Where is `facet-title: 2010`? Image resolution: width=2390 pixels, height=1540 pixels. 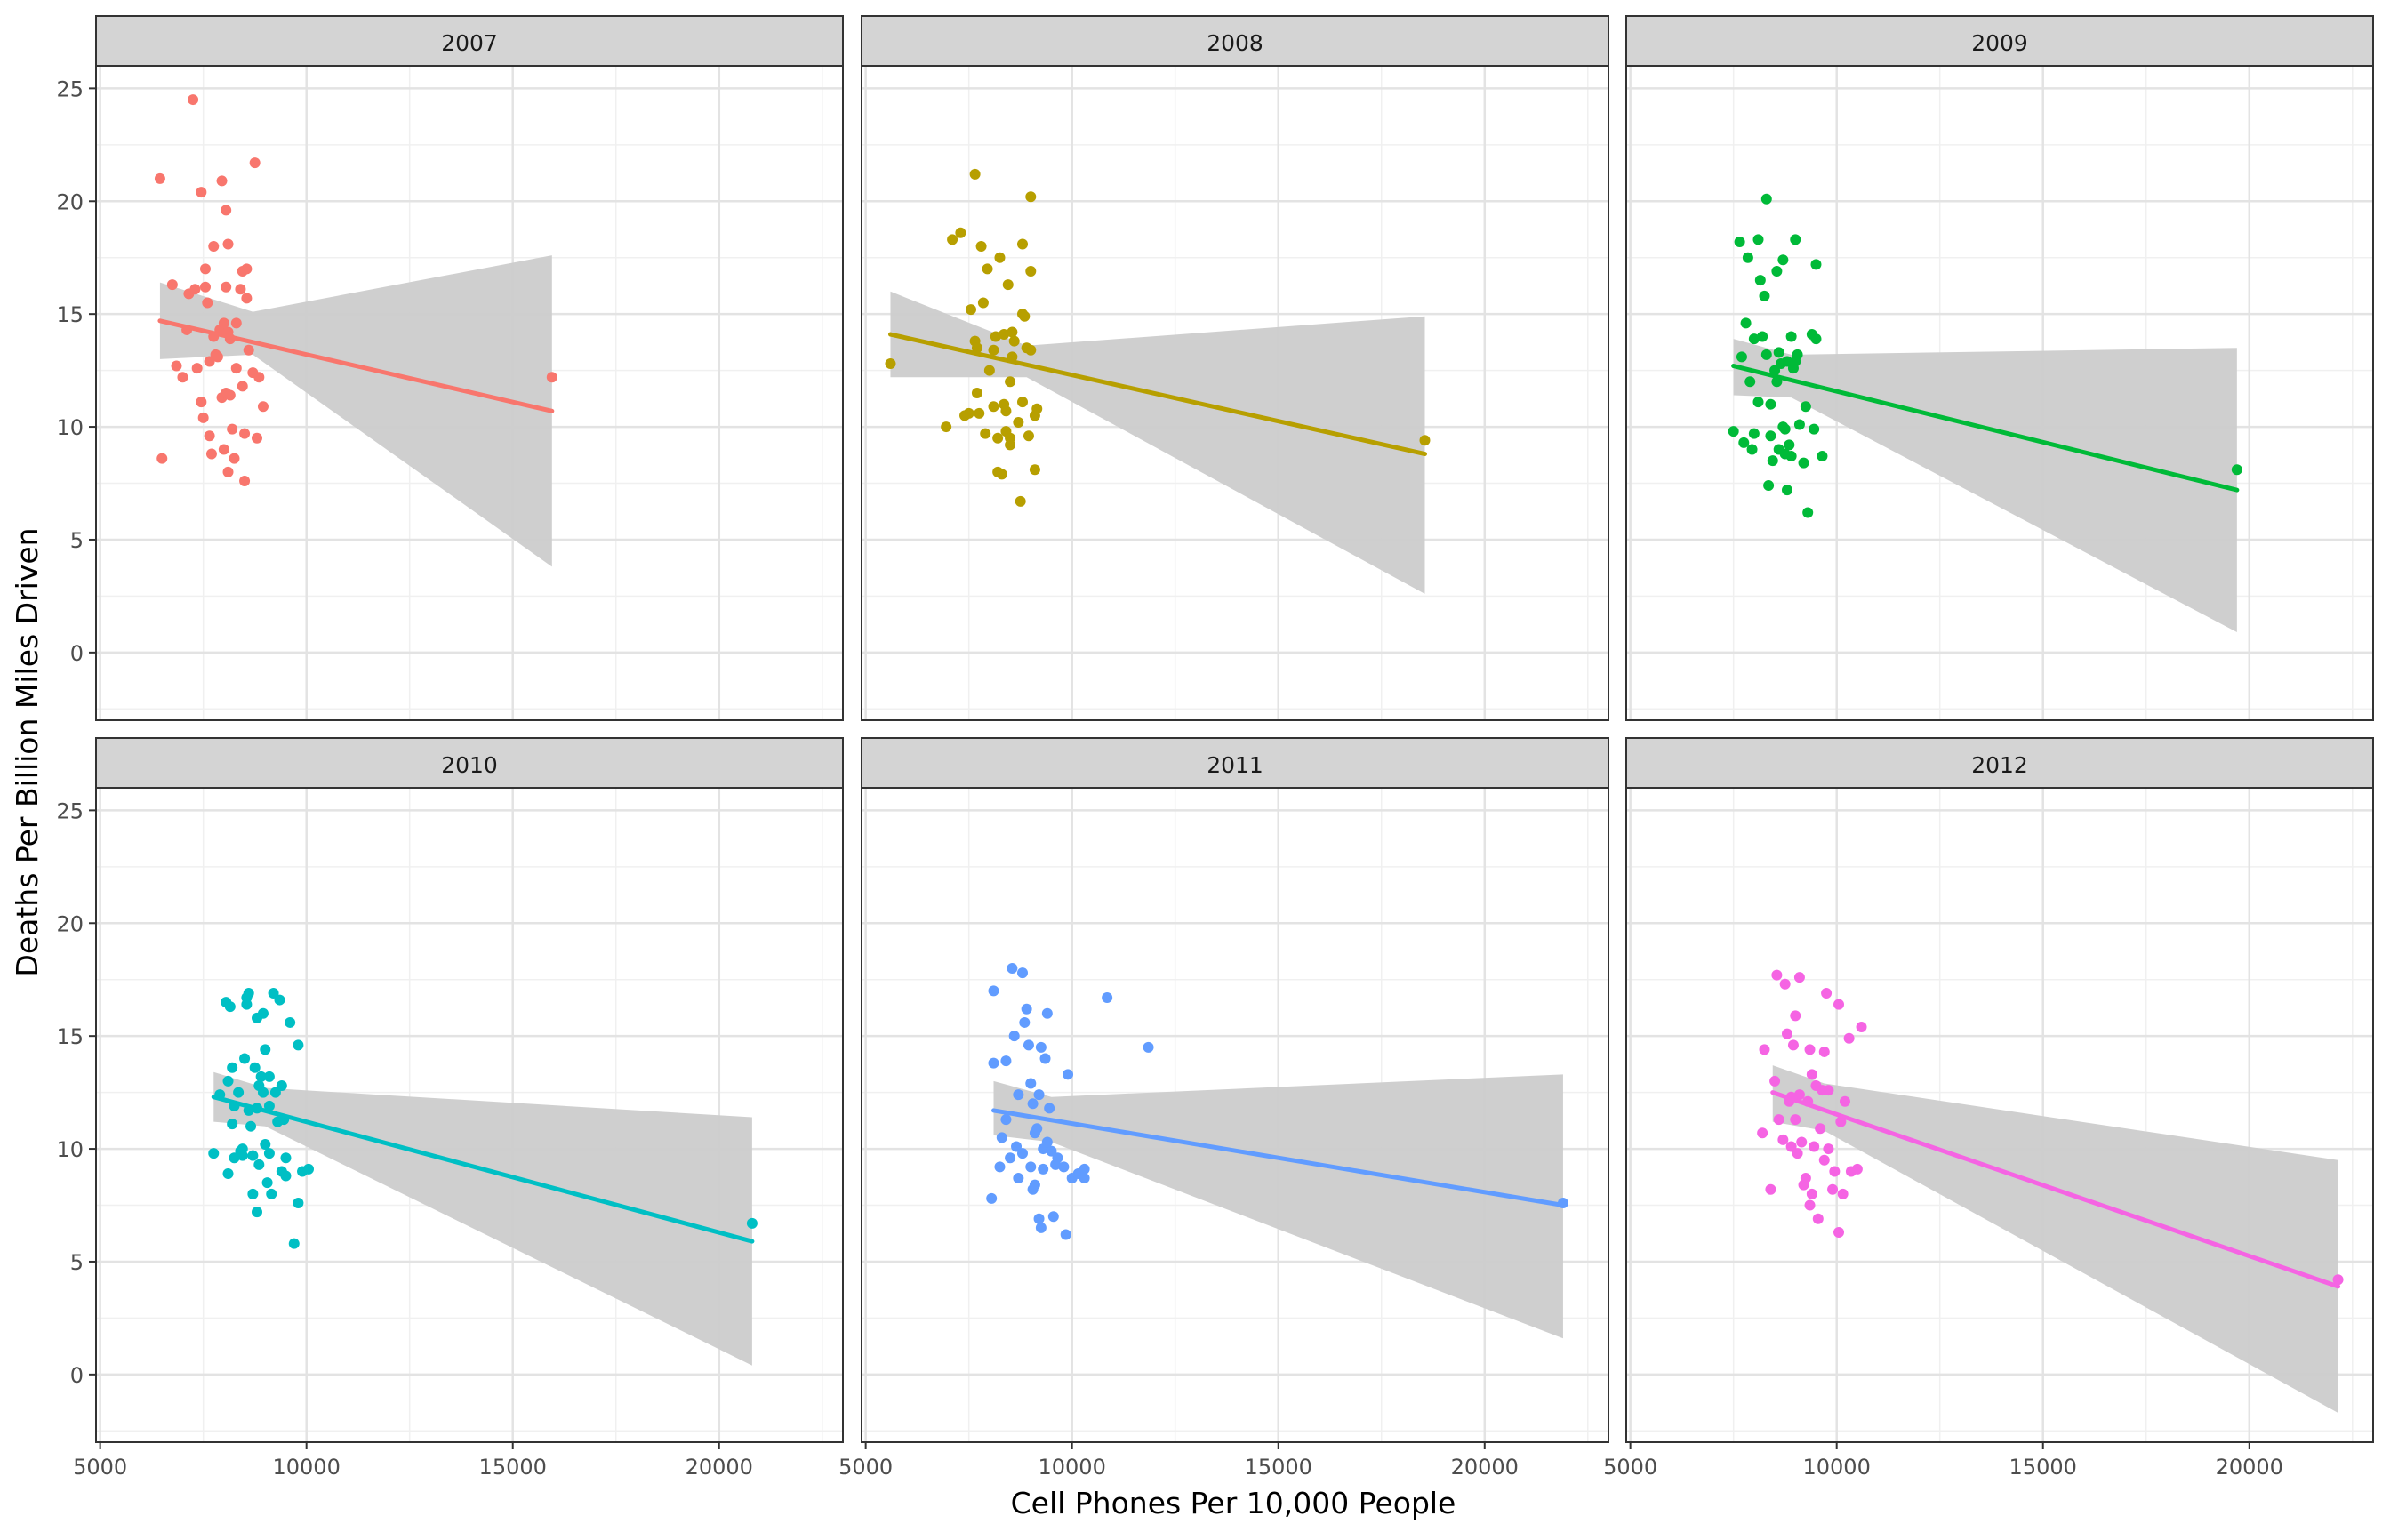
facet-title: 2010 is located at coordinates (469, 765).